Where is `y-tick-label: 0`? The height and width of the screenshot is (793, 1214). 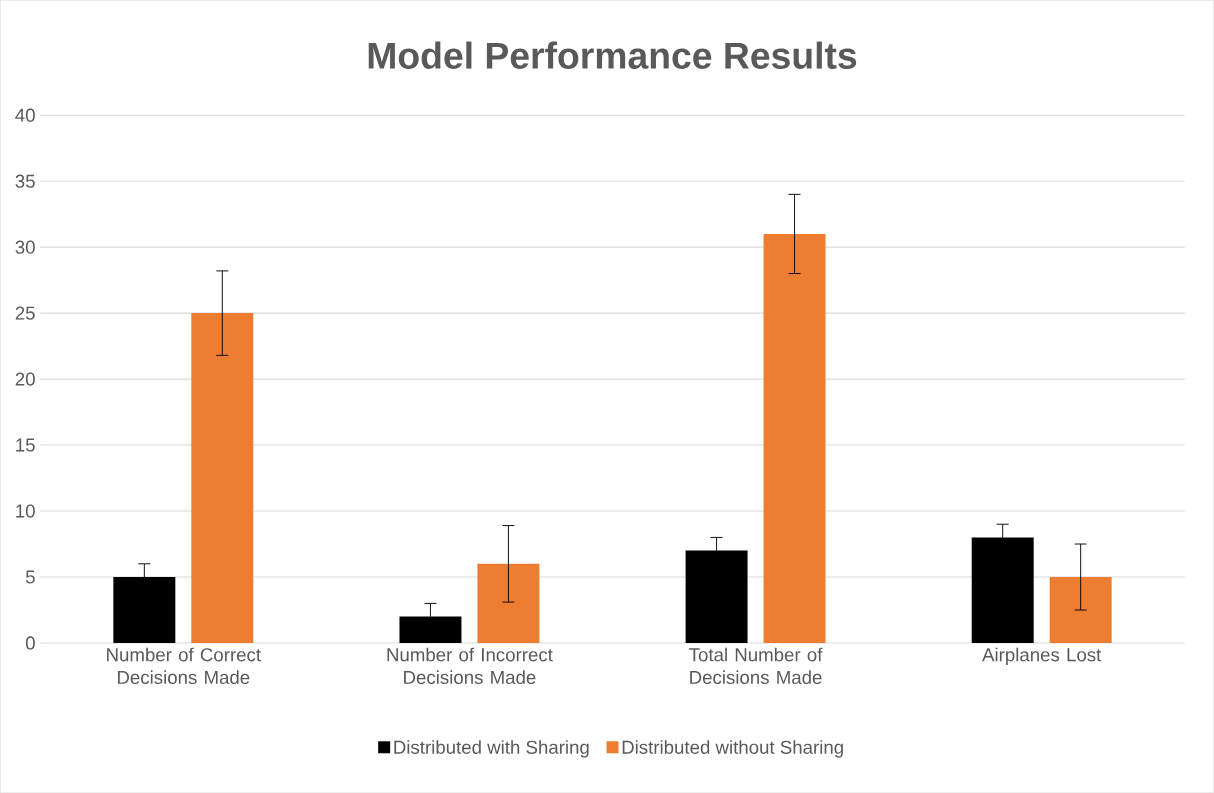
y-tick-label: 0 is located at coordinates (30, 643).